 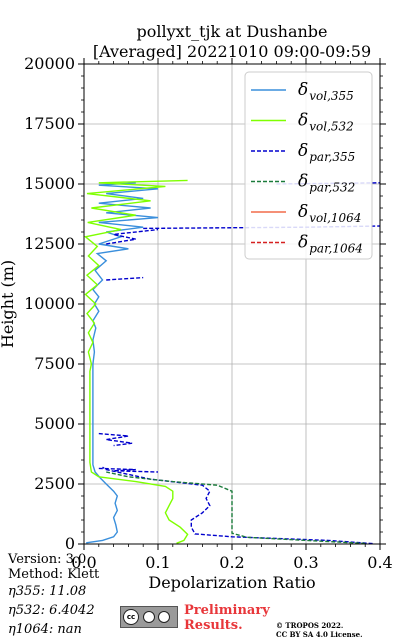 I want to click on sa-icon, so click(x=164, y=617).